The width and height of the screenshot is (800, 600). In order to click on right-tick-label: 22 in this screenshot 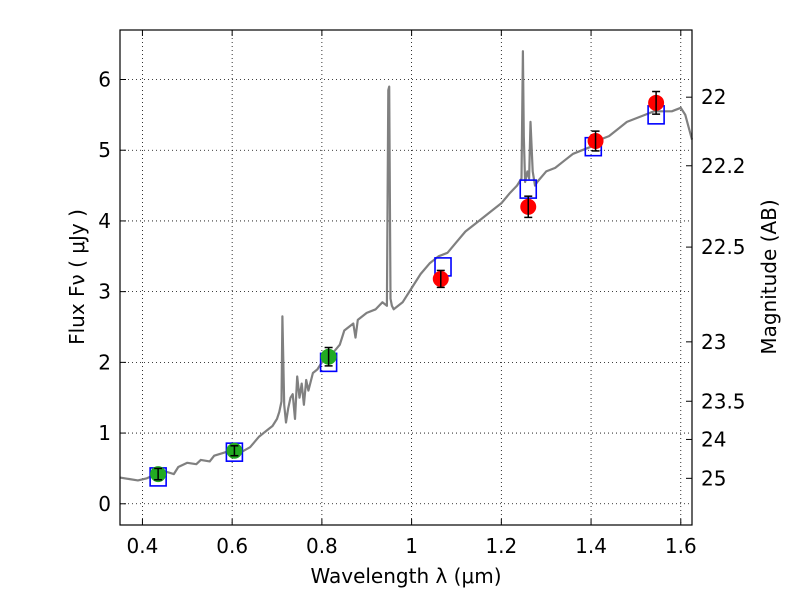, I will do `click(713, 97)`.